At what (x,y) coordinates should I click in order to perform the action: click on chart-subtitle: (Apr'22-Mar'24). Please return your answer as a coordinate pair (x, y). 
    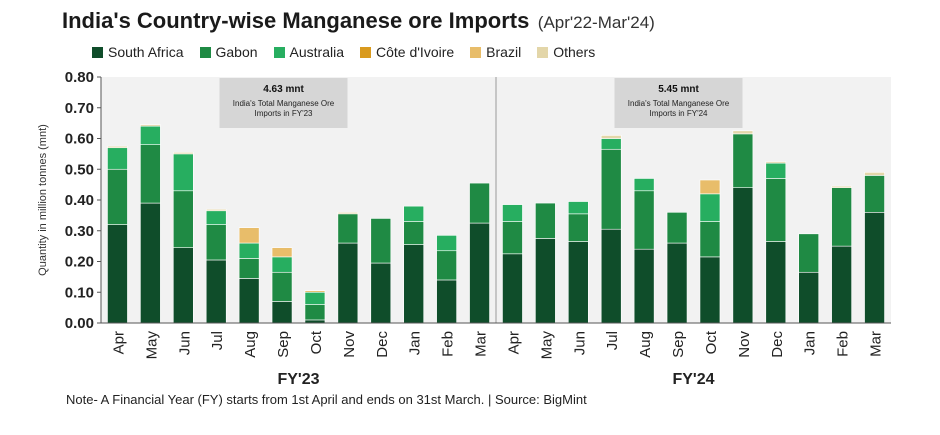
    Looking at the image, I should click on (596, 22).